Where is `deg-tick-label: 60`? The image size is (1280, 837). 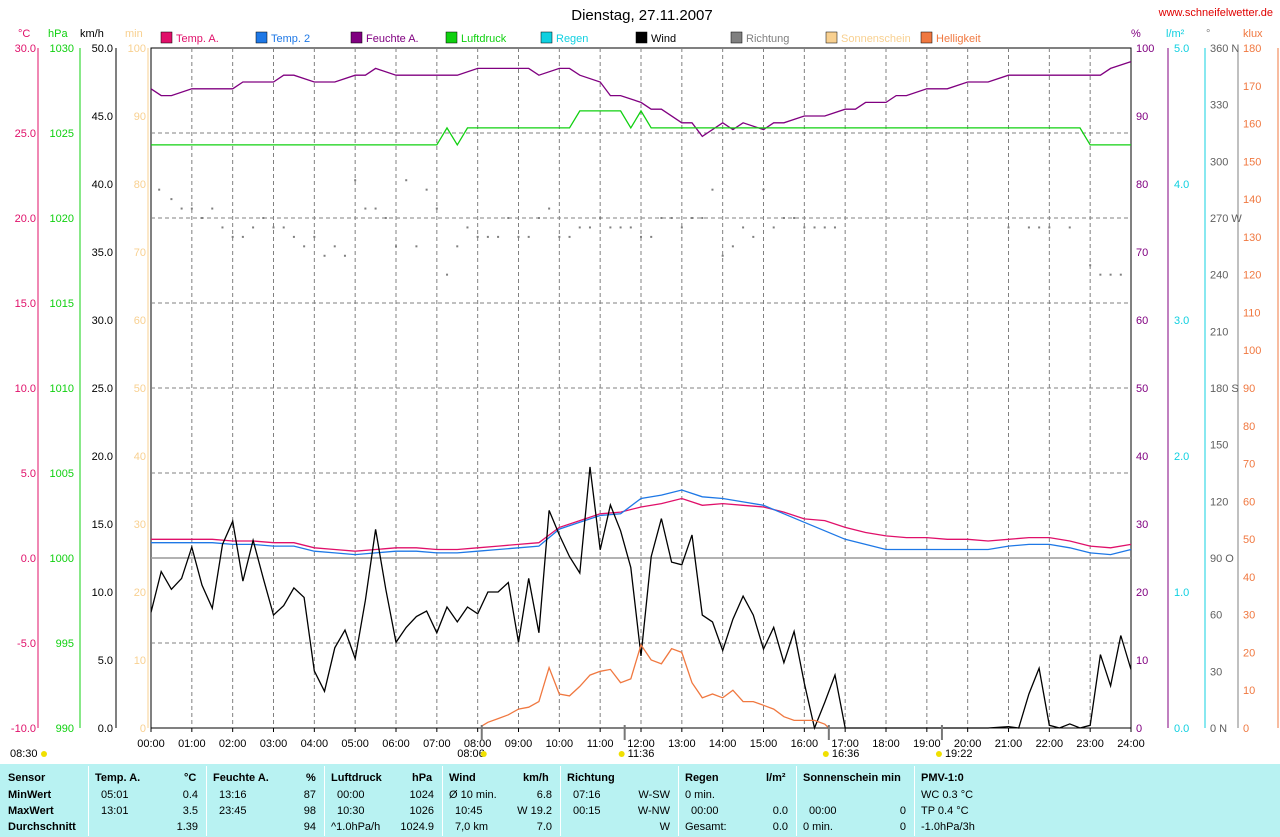
deg-tick-label: 60 is located at coordinates (1216, 616).